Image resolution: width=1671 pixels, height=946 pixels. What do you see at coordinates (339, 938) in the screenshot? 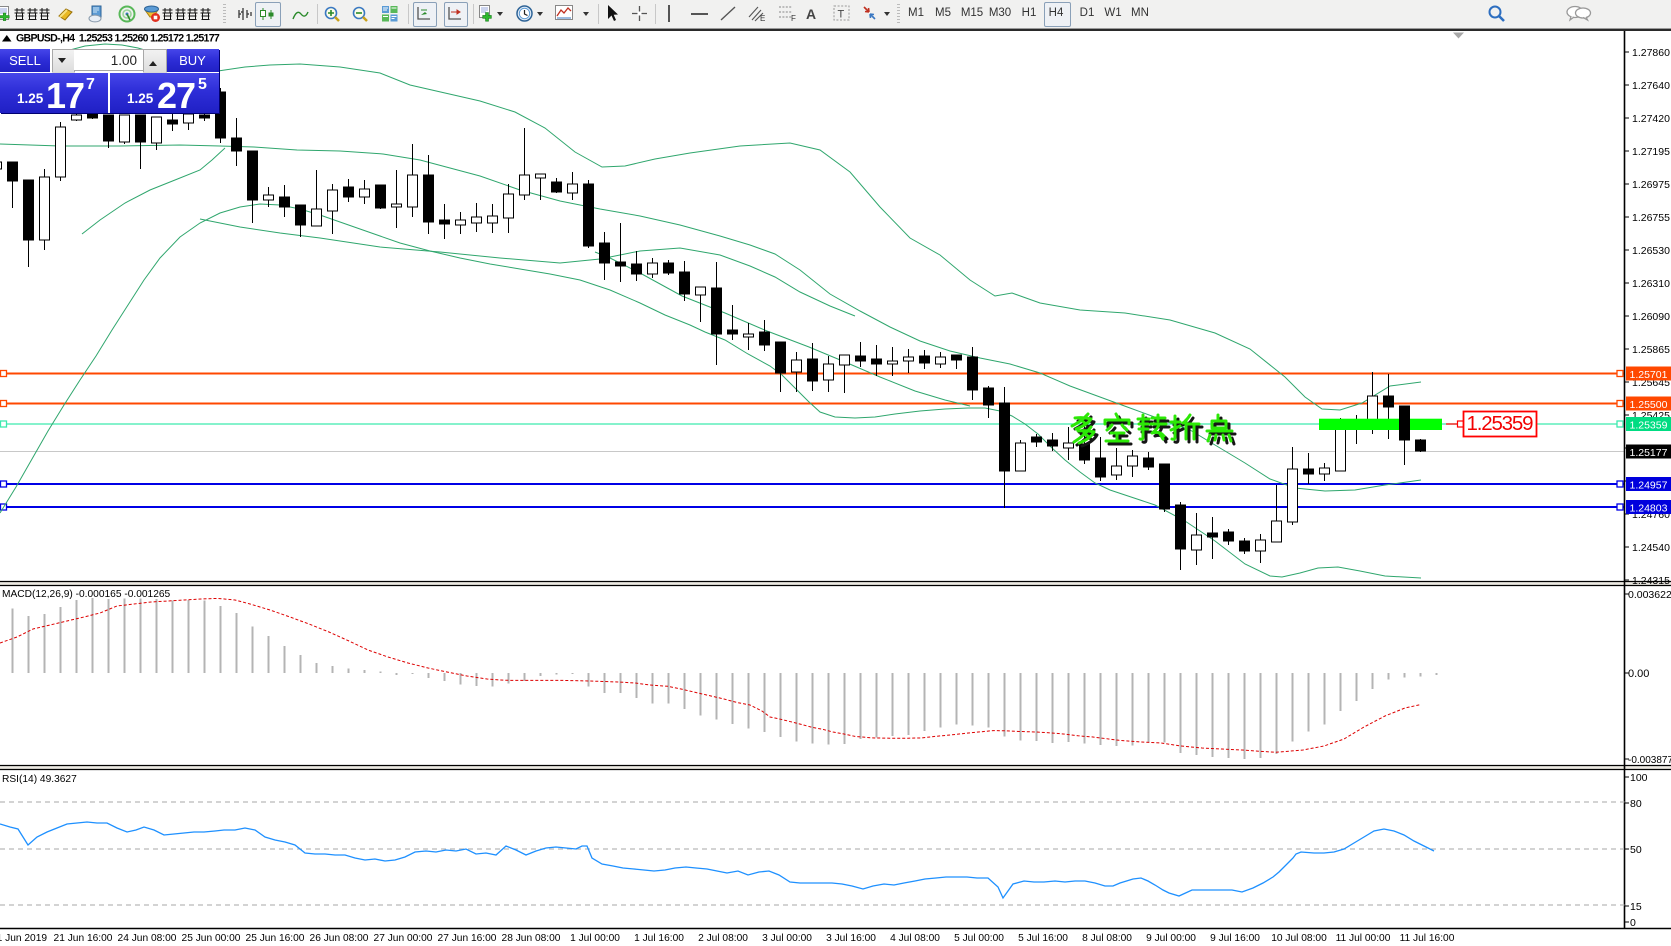
I see `svg-text: 26 Jun 08:00` at bounding box center [339, 938].